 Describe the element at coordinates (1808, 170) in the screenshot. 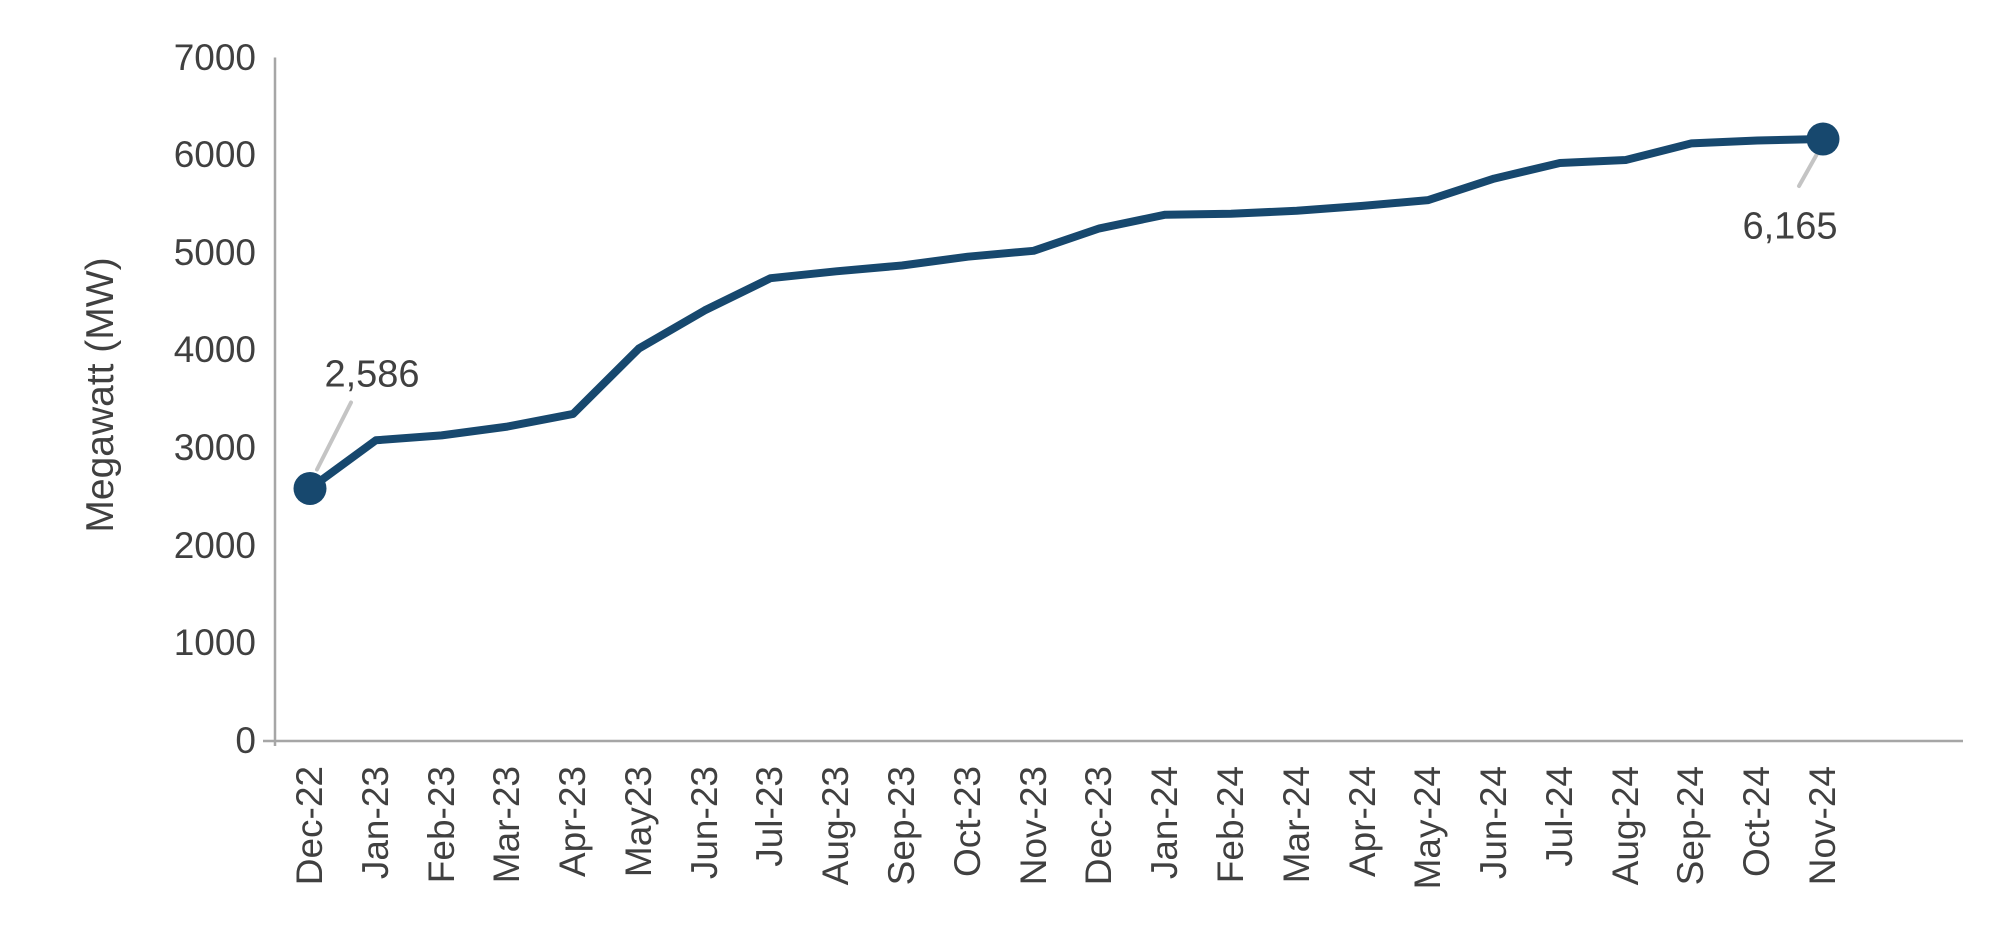

I see `leader-line-last` at that location.